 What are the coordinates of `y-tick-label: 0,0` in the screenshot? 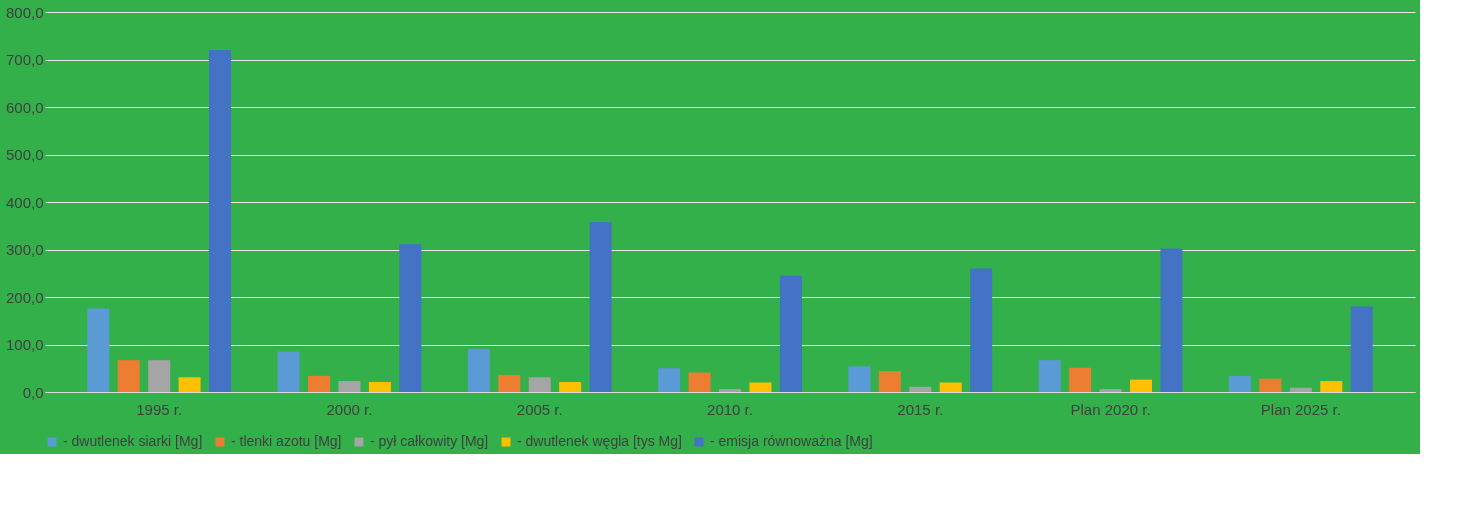 It's located at (33, 392).